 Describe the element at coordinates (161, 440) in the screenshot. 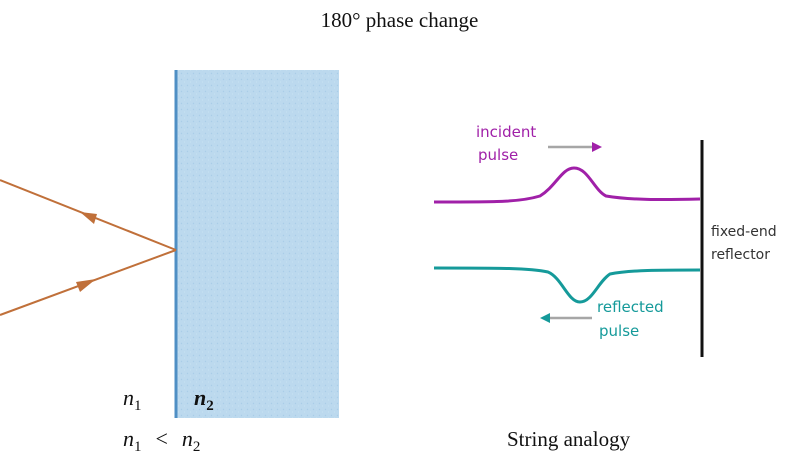

I see `index-relation: n1 < n2` at that location.